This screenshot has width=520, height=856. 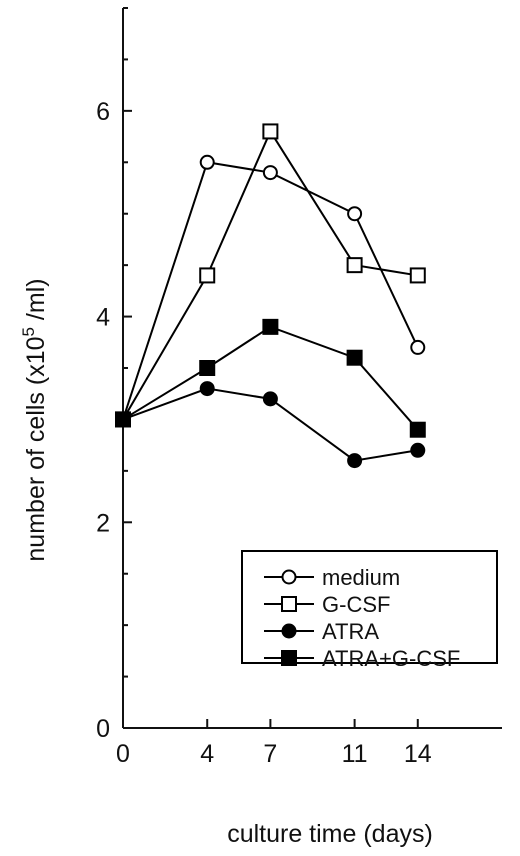 What do you see at coordinates (36, 448) in the screenshot?
I see `y-axis-title-main: number of cells (x10` at bounding box center [36, 448].